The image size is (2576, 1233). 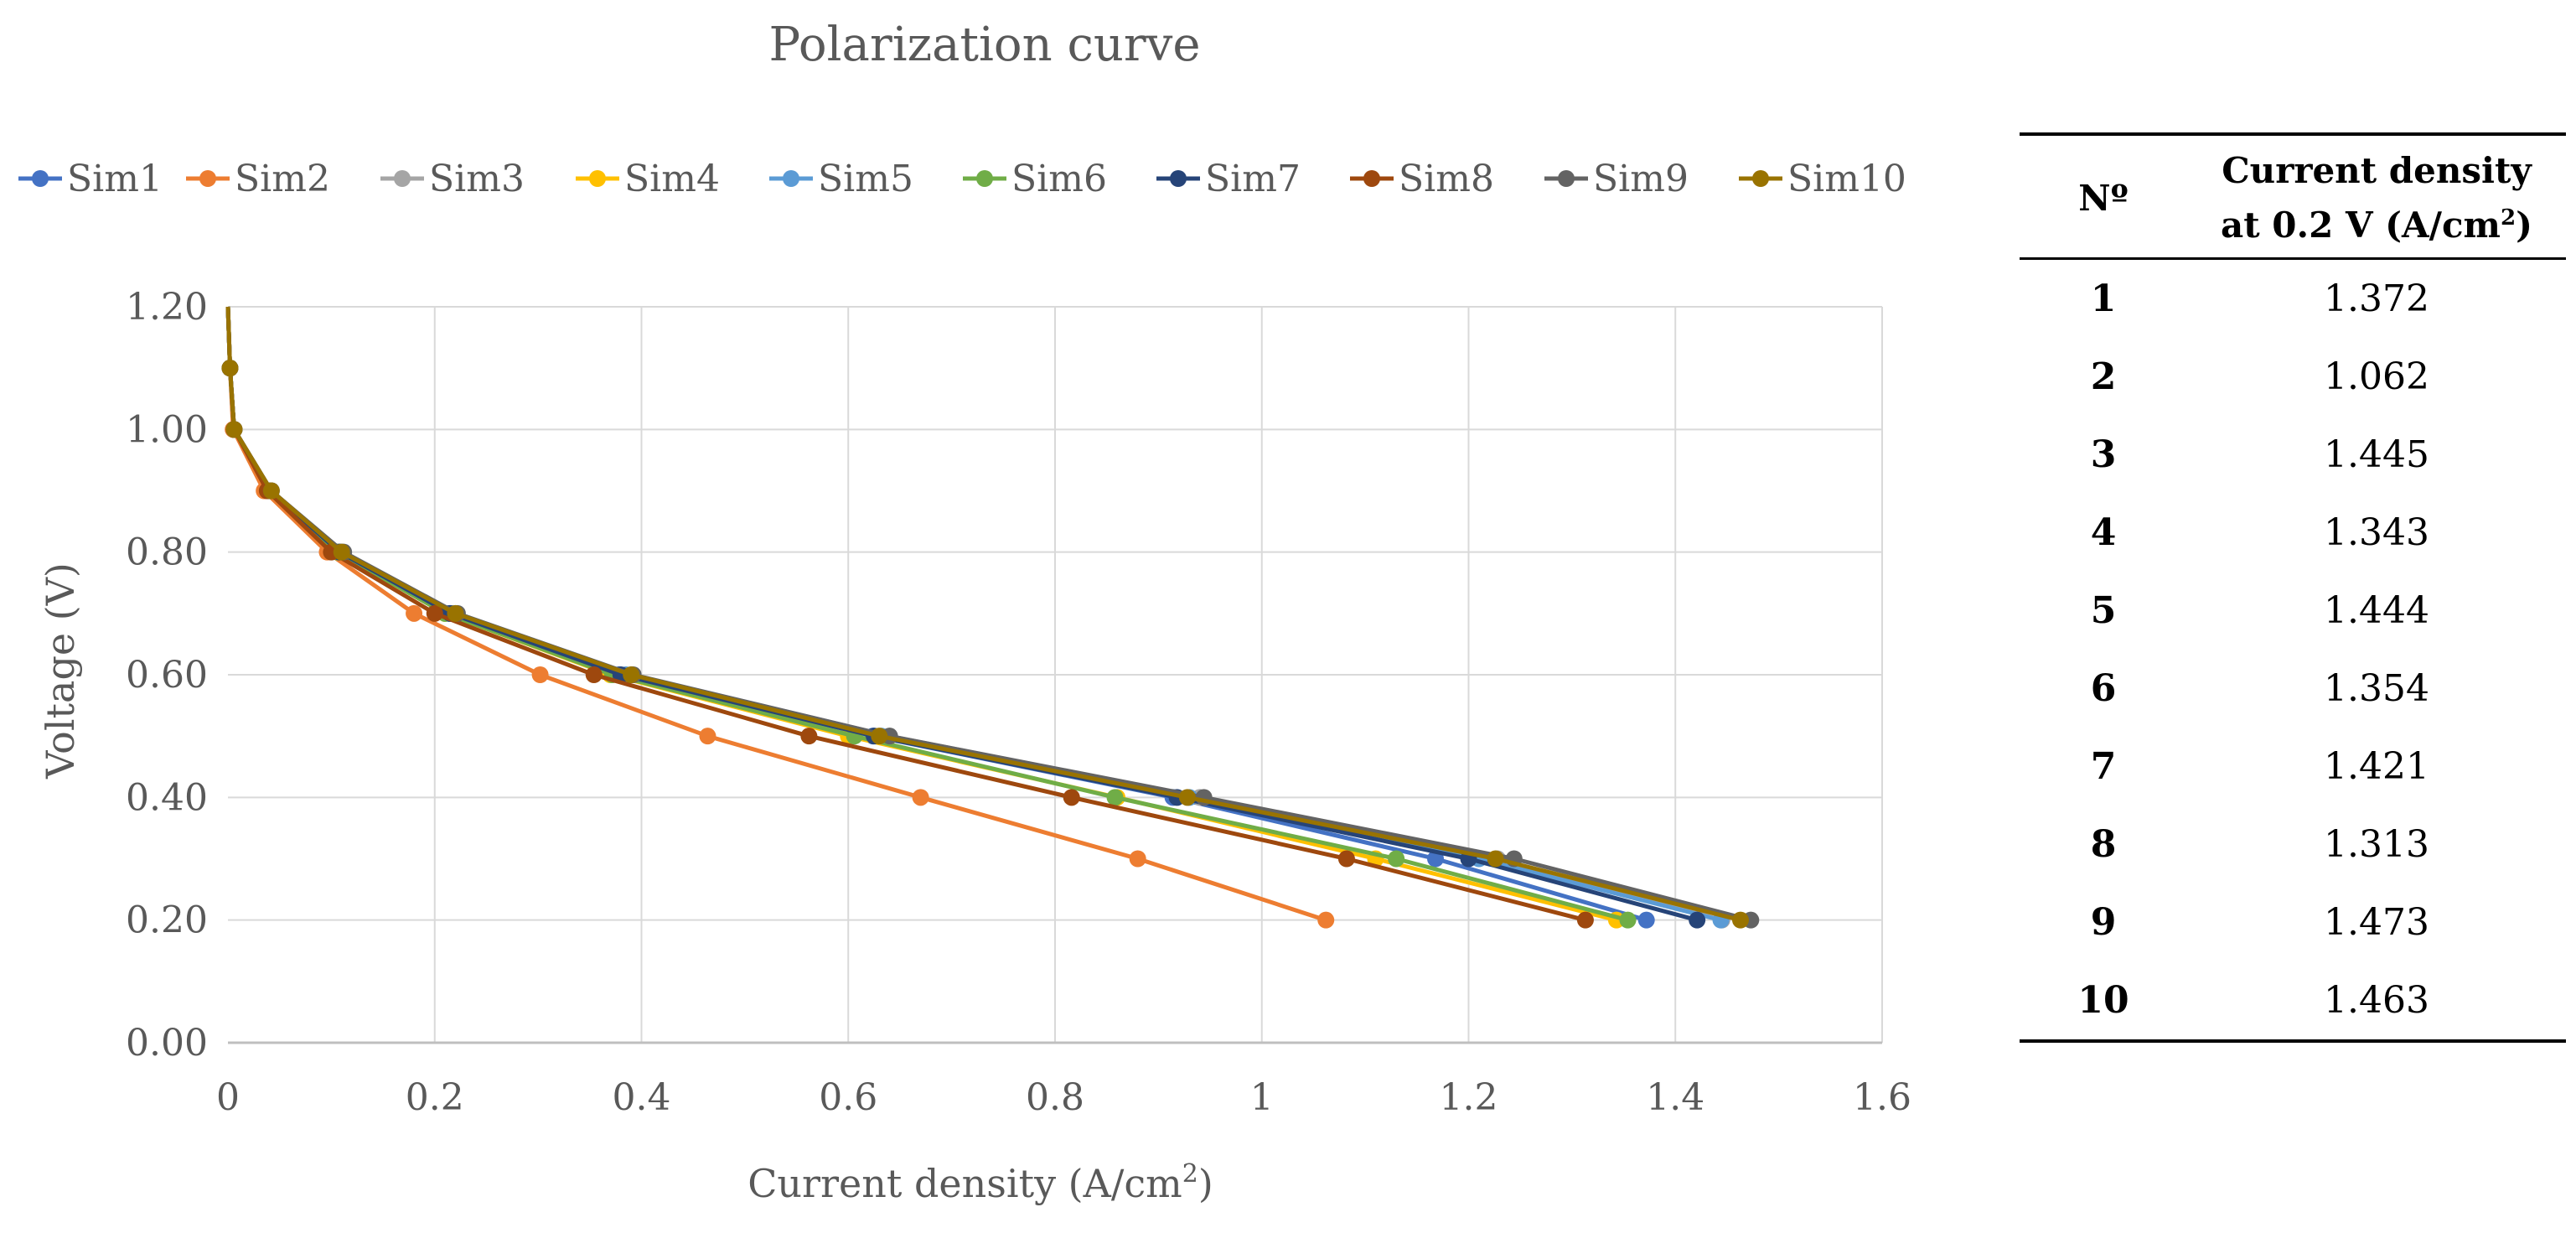 What do you see at coordinates (167, 307) in the screenshot?
I see `y-tick-label: 1.20` at bounding box center [167, 307].